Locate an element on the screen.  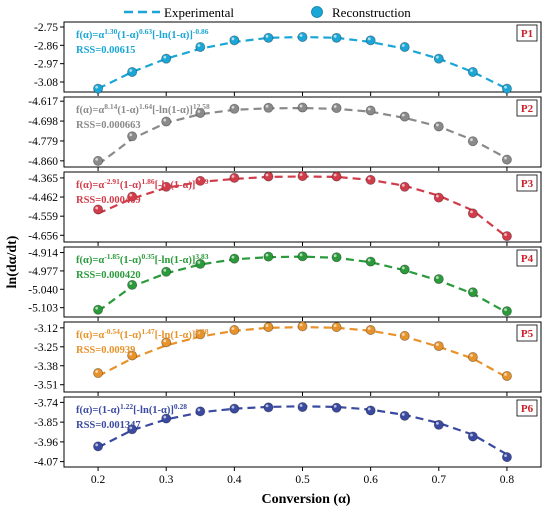
formula-exponent: 8.14 is located at coordinates (110, 106).